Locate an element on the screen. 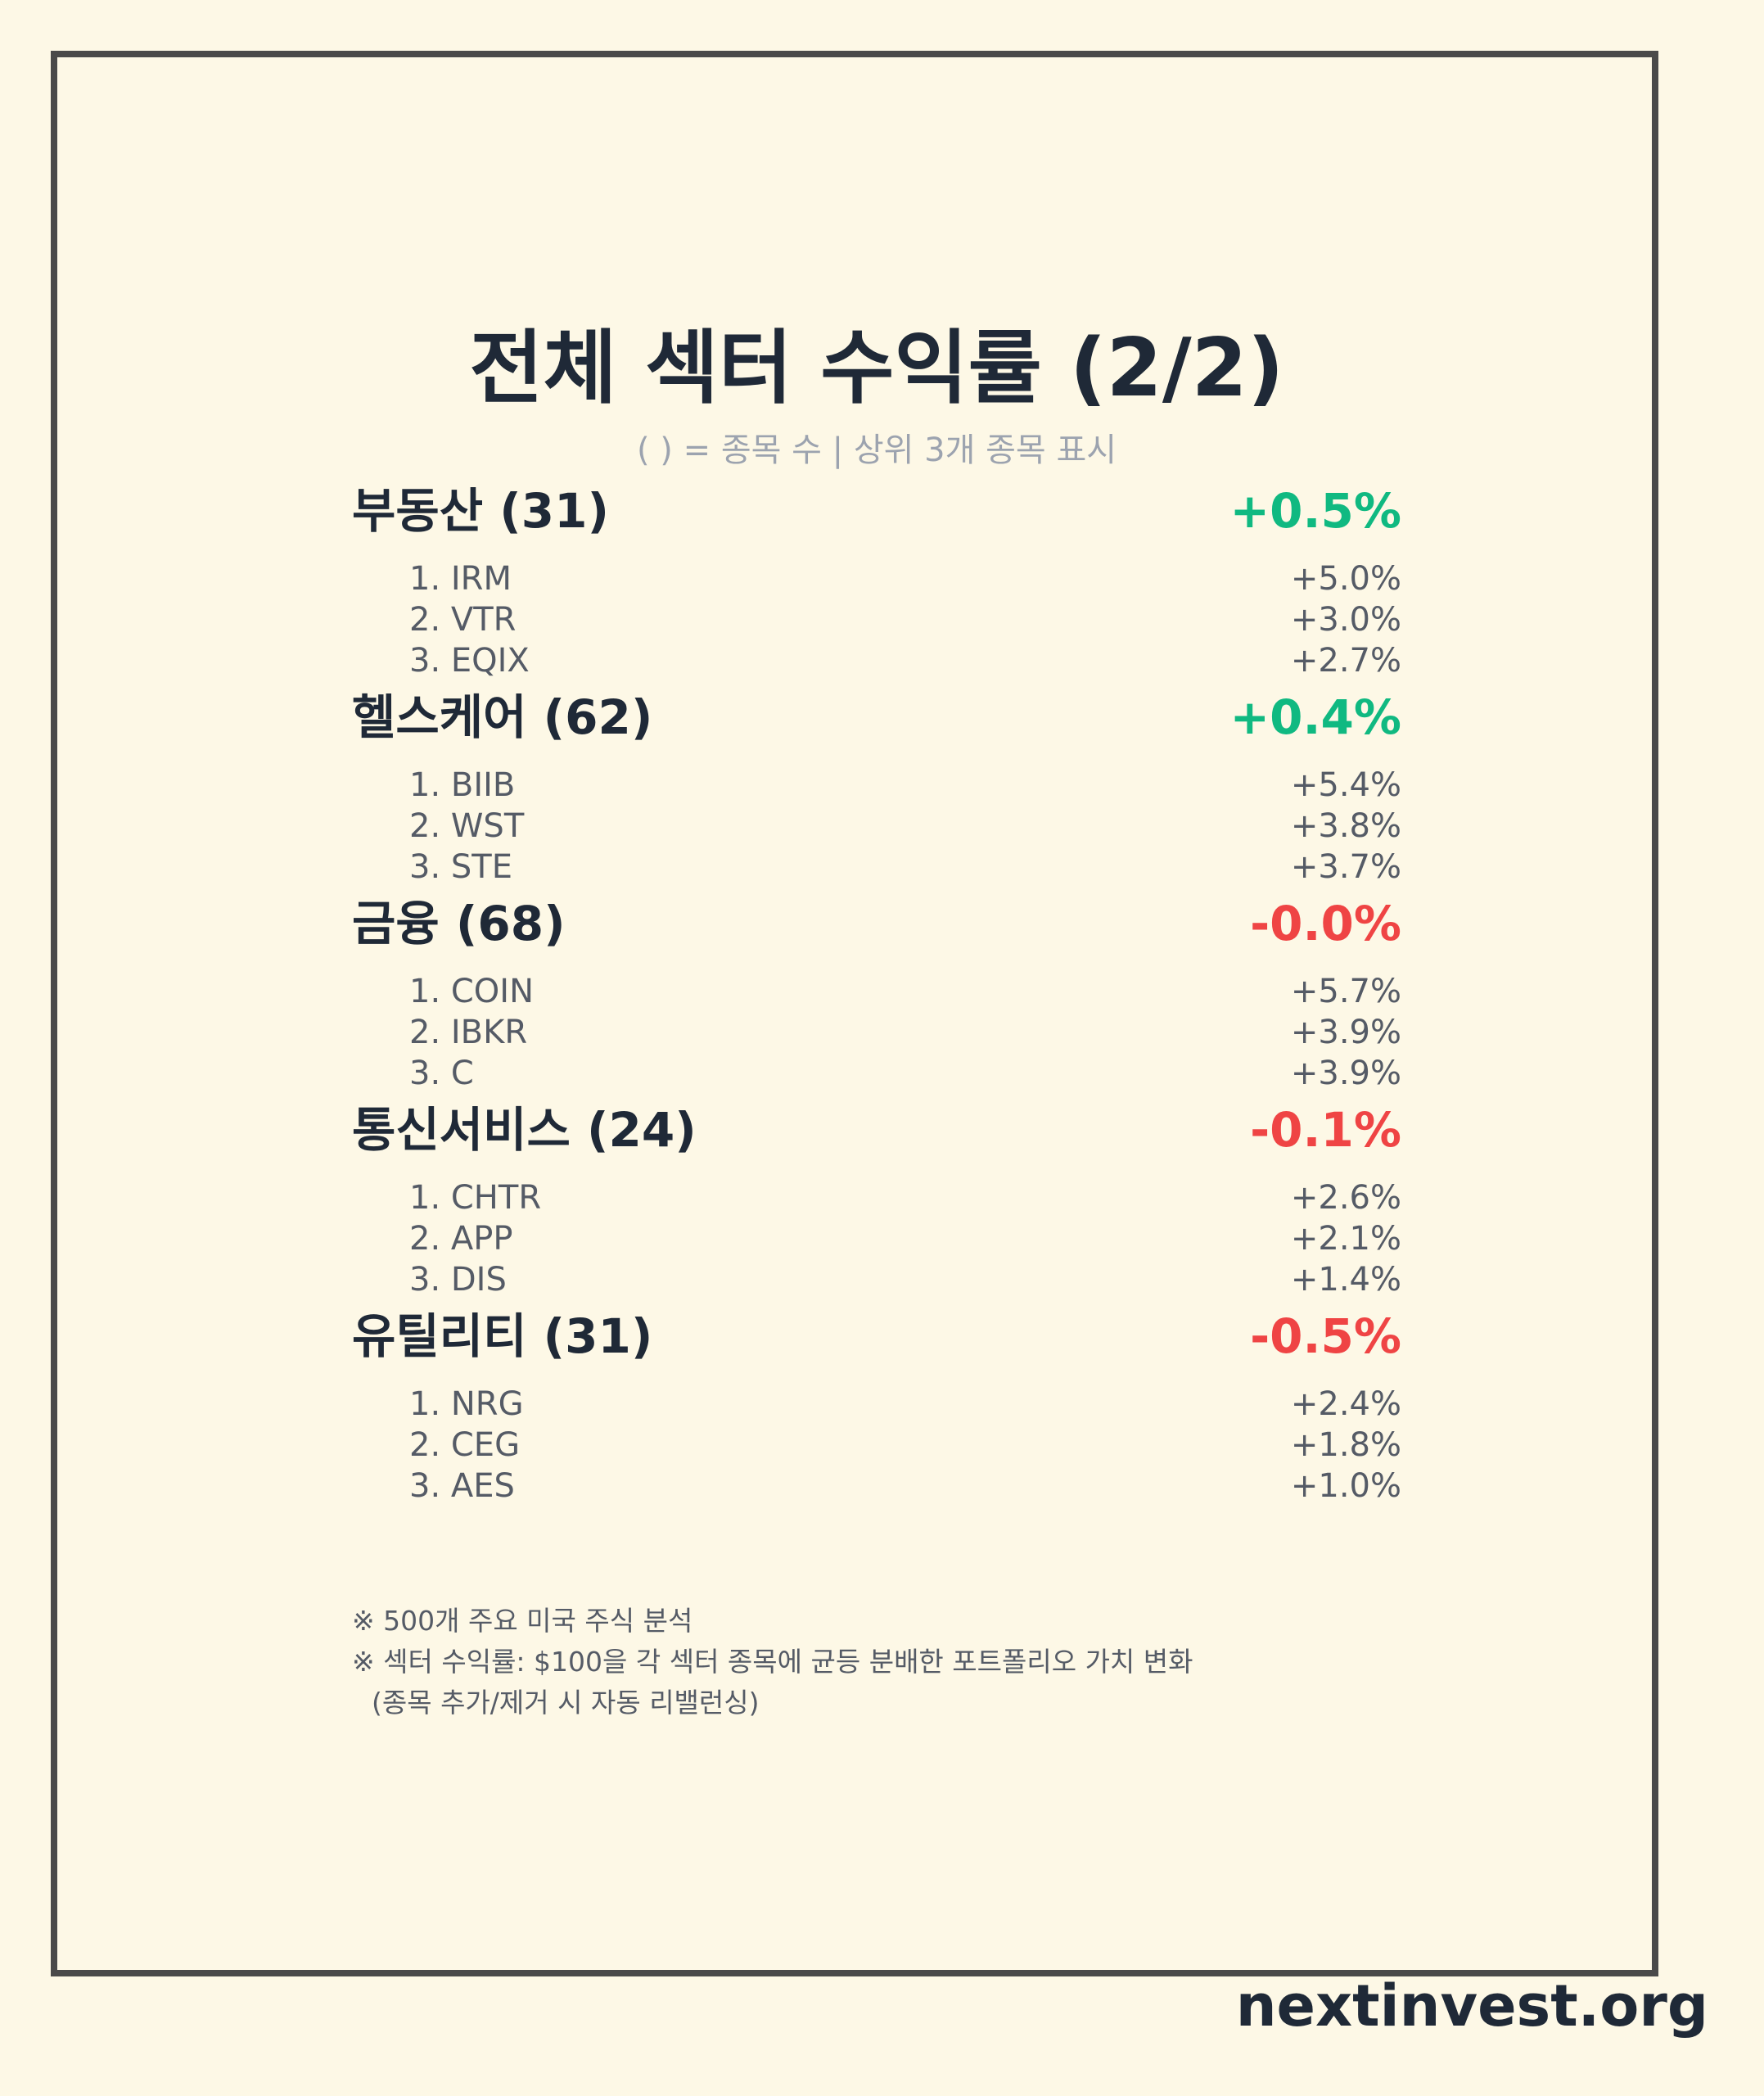 Image resolution: width=1764 pixels, height=2096 pixels. stock-row: 2. IBKR +3.9% is located at coordinates (876, 1032).